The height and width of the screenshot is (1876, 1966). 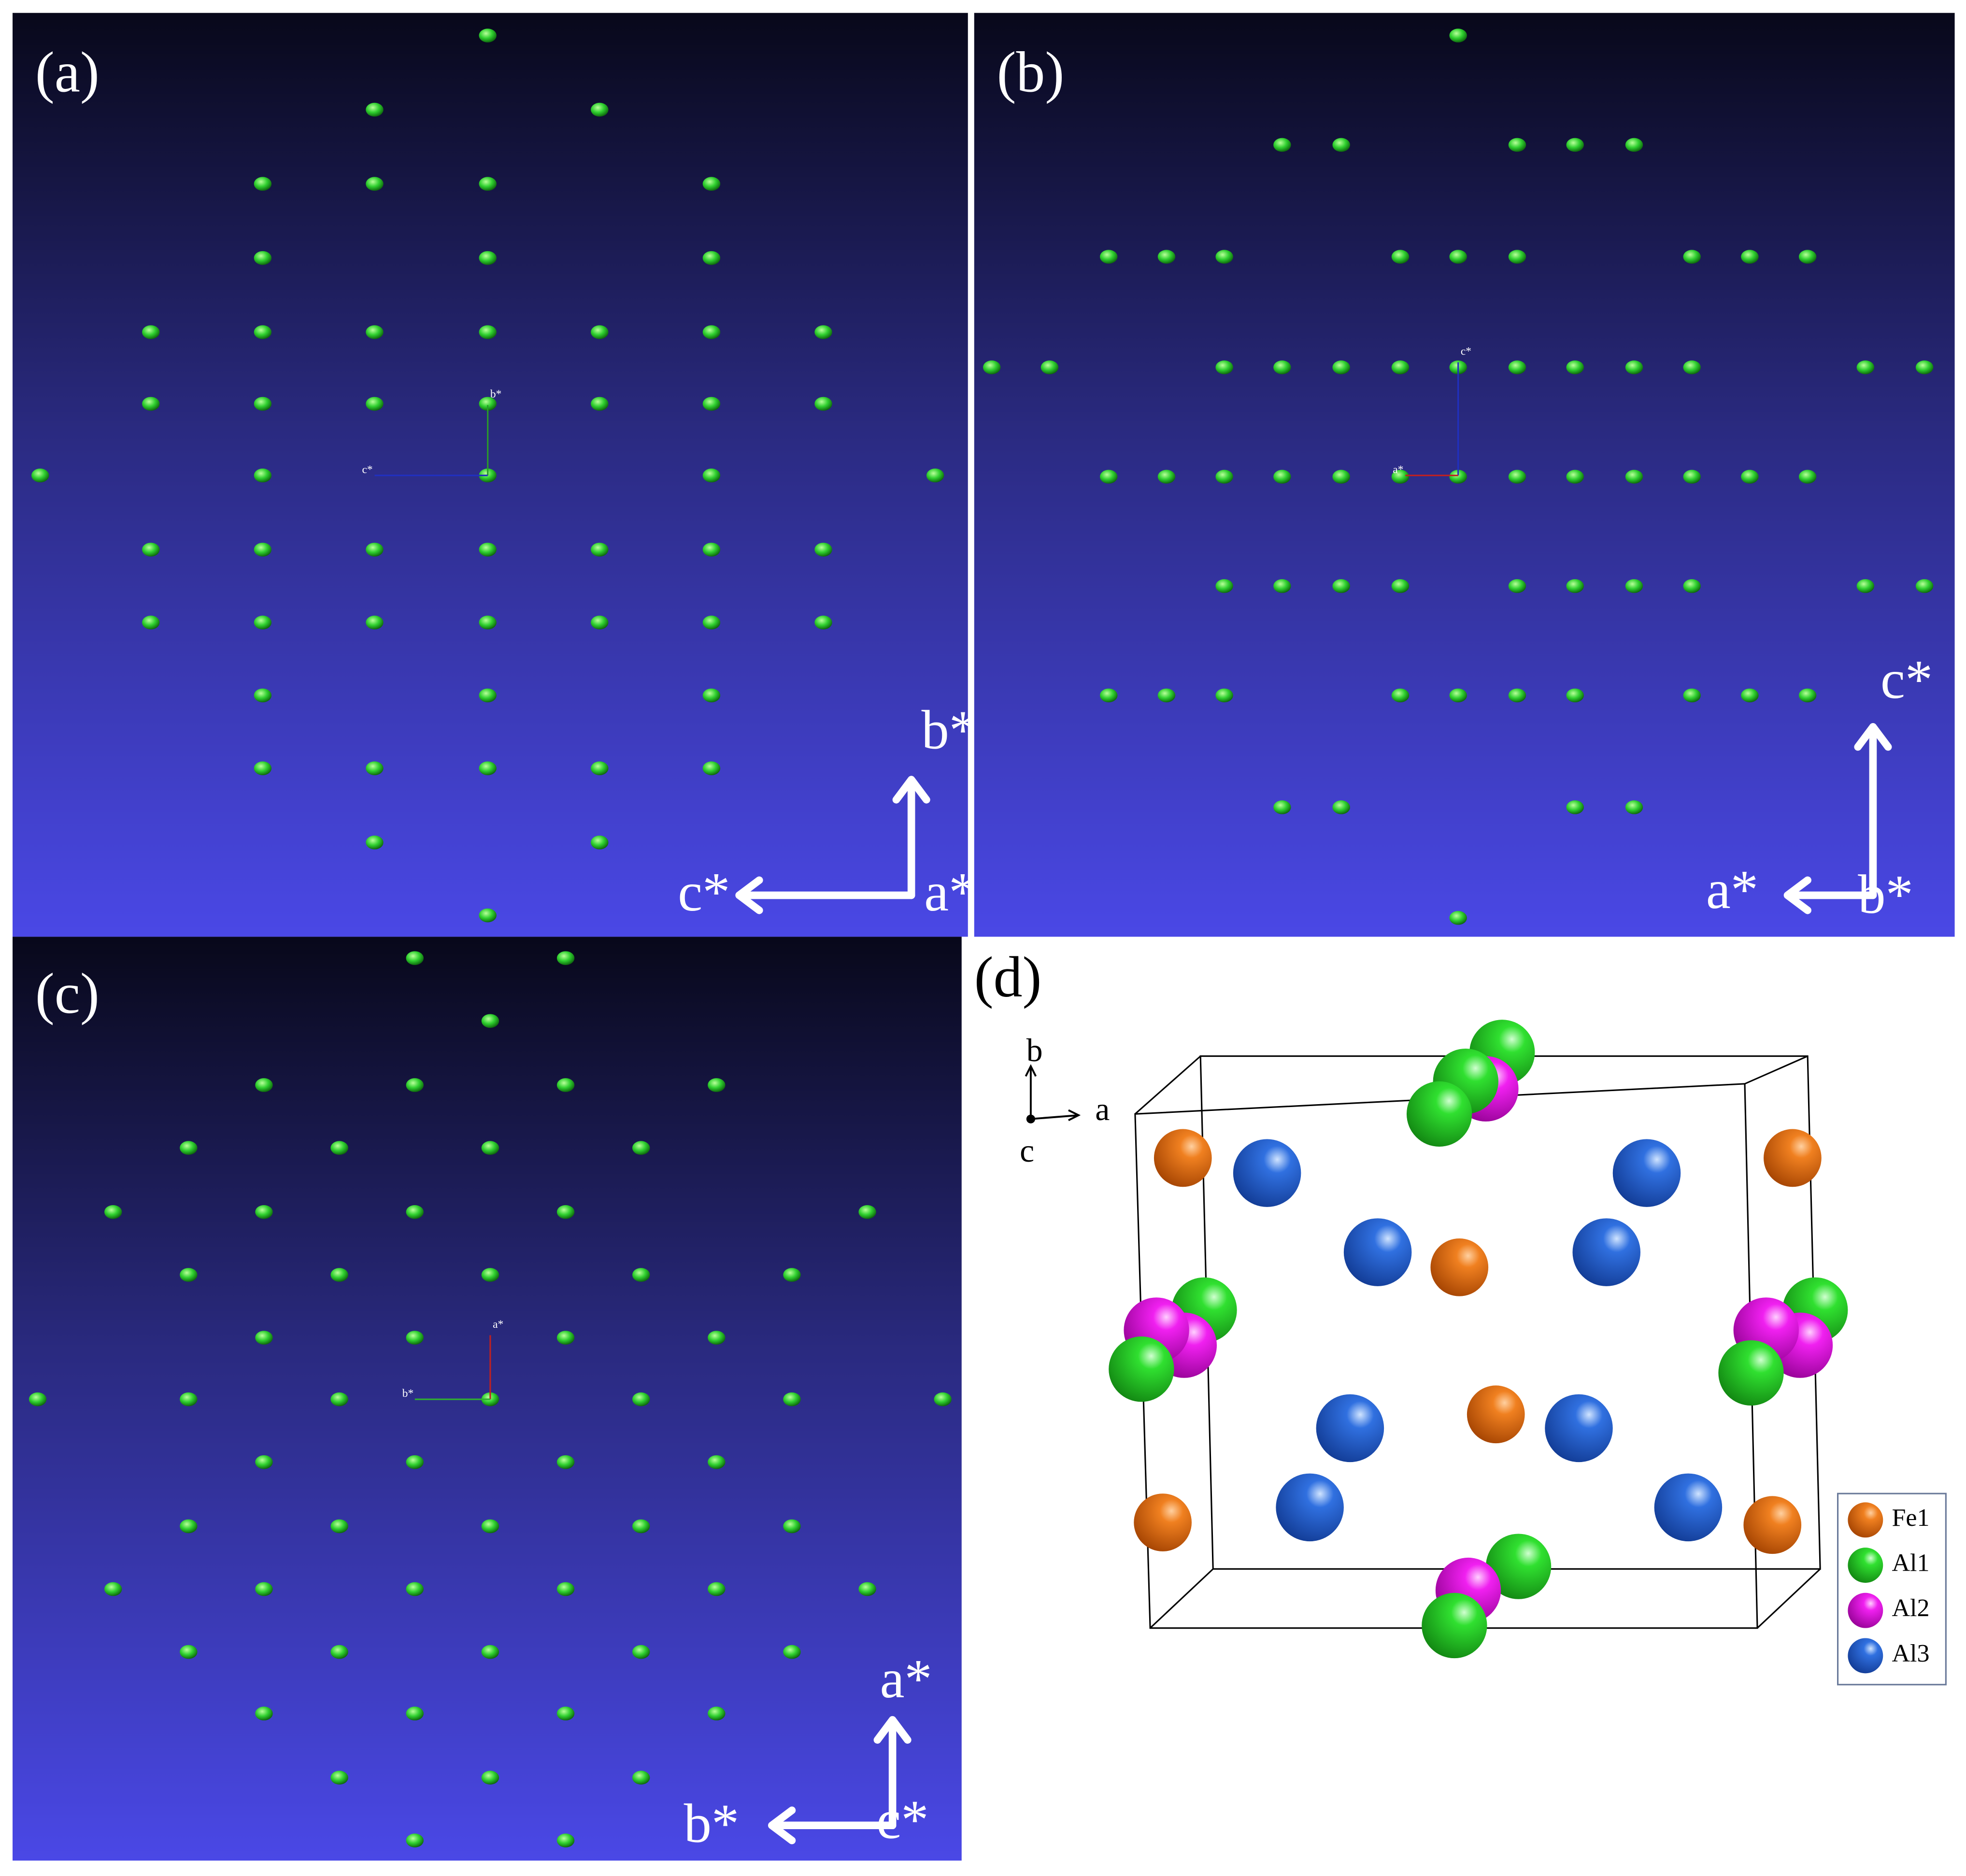 I want to click on axis-arrow, so click(x=1873, y=811).